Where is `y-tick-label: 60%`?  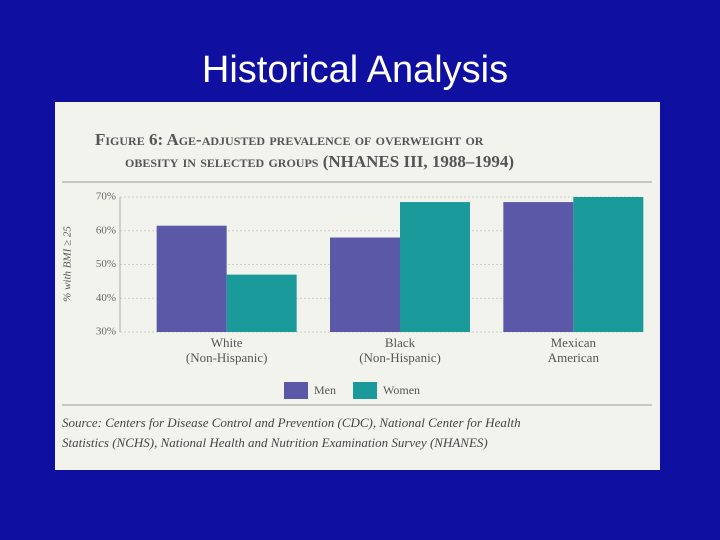 y-tick-label: 60% is located at coordinates (106, 230).